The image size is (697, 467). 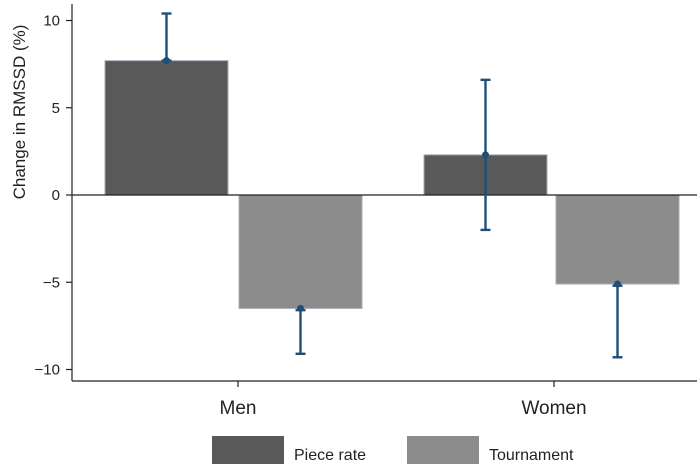 I want to click on category-label-women: Women, so click(x=553, y=408).